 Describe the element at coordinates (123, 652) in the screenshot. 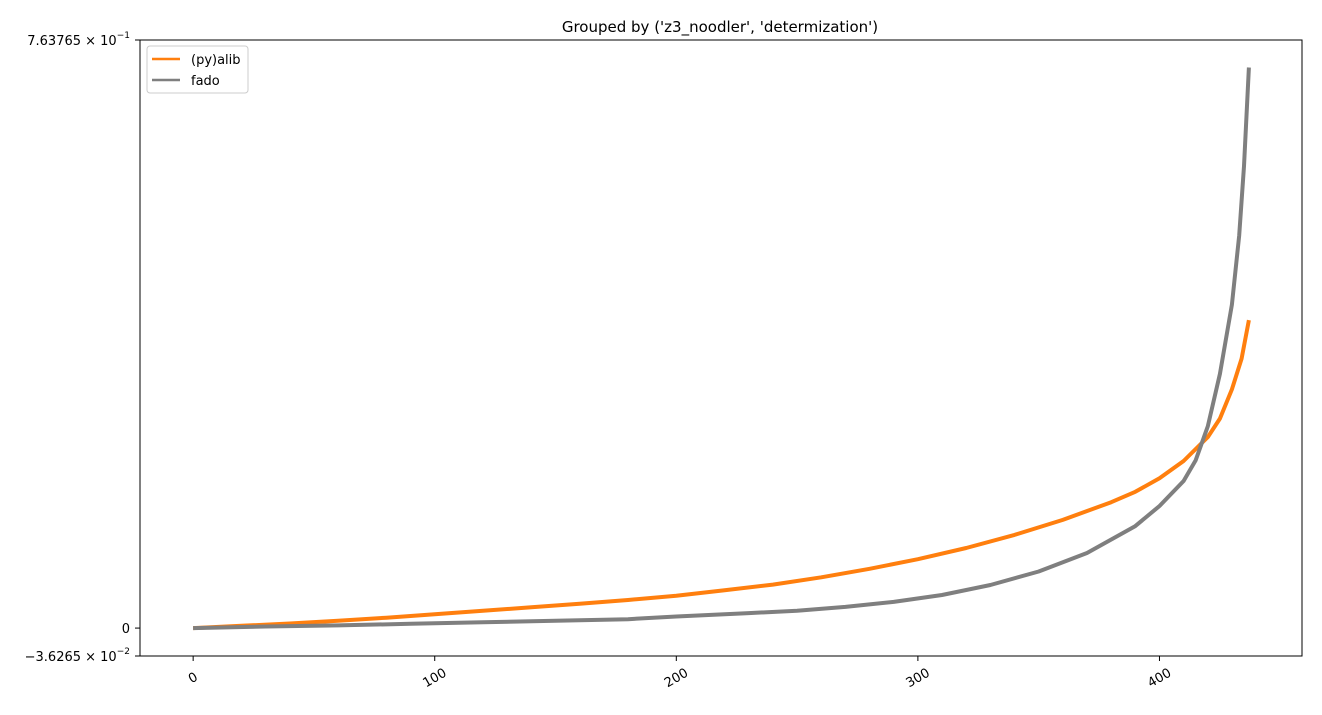

I see `y-tick-exponent: −2` at that location.